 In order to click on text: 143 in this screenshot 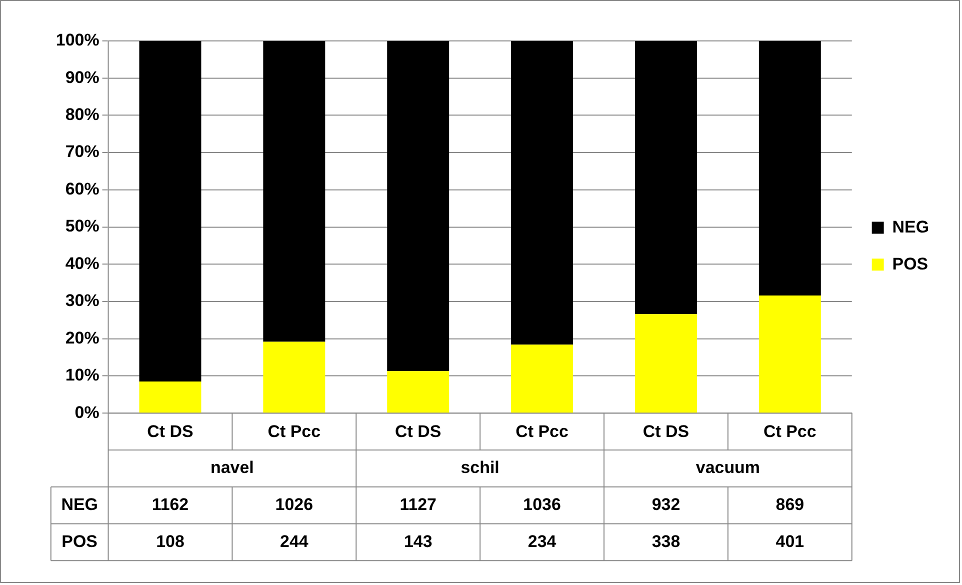, I will do `click(418, 541)`.